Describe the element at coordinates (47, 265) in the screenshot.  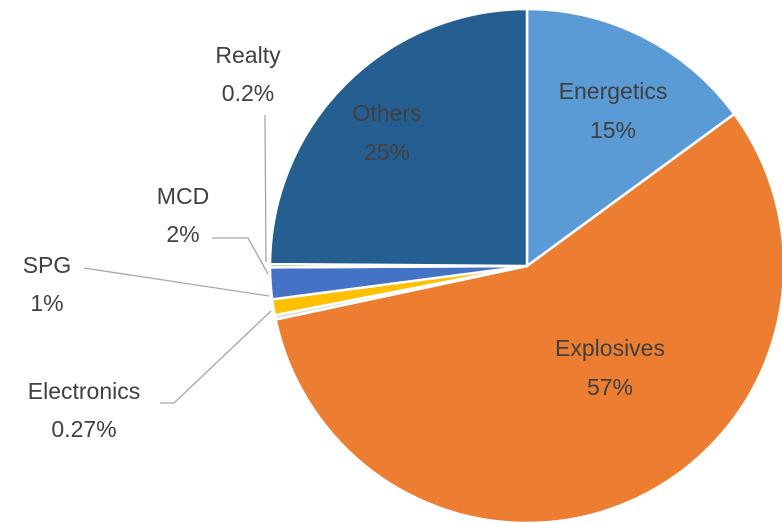
I see `slice-label: SPG` at that location.